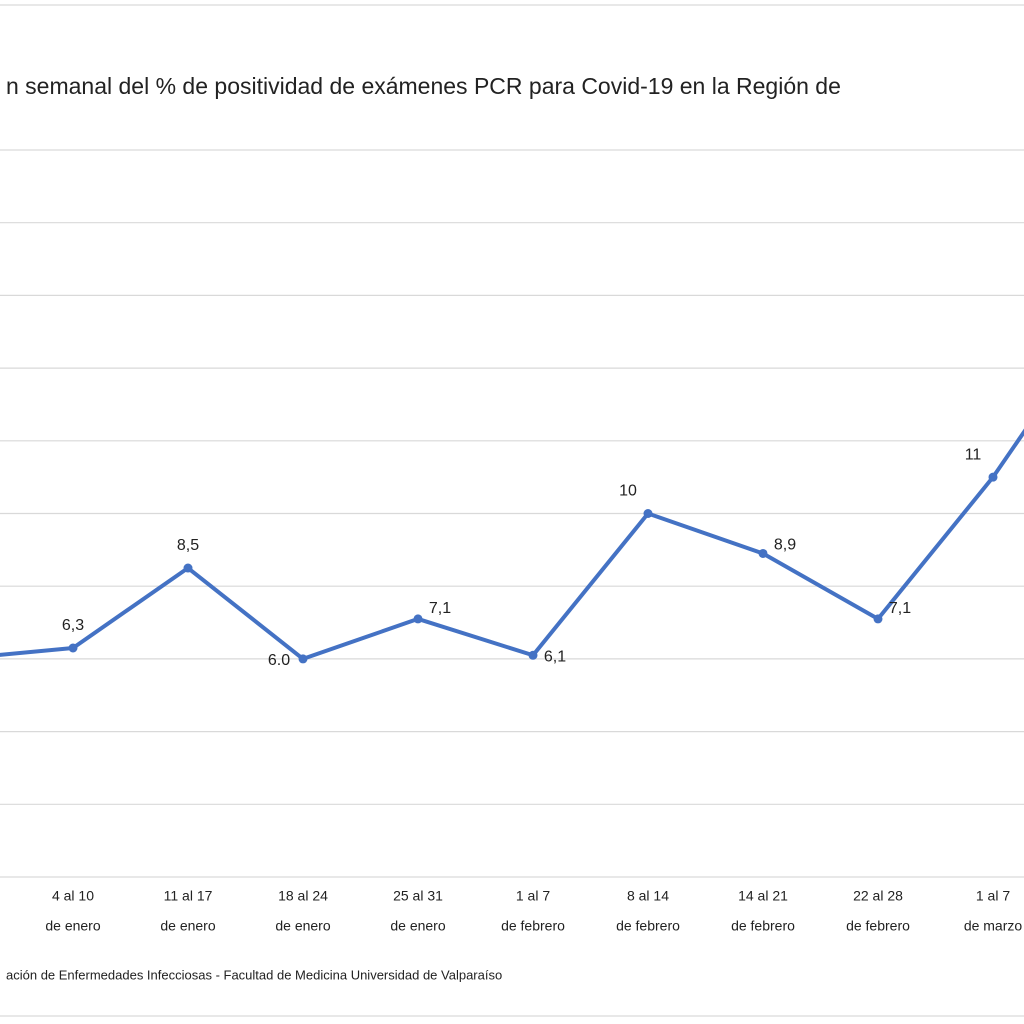  What do you see at coordinates (279, 660) in the screenshot?
I see `data-label: 6.0` at bounding box center [279, 660].